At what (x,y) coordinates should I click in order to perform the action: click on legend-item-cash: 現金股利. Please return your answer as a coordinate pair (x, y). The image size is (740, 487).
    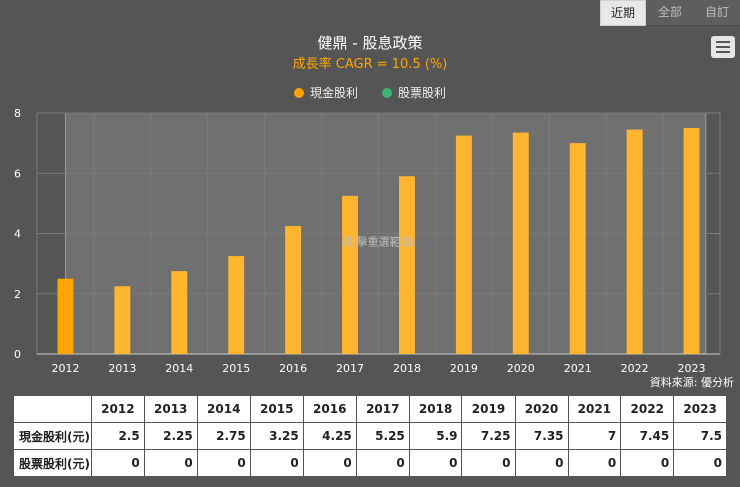
    Looking at the image, I should click on (325, 92).